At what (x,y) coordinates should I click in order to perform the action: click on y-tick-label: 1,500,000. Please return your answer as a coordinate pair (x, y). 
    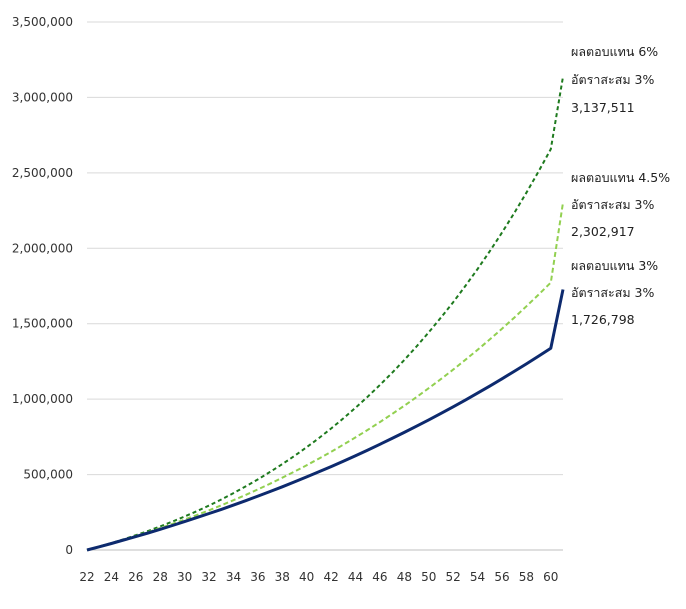
    Looking at the image, I should click on (42, 324).